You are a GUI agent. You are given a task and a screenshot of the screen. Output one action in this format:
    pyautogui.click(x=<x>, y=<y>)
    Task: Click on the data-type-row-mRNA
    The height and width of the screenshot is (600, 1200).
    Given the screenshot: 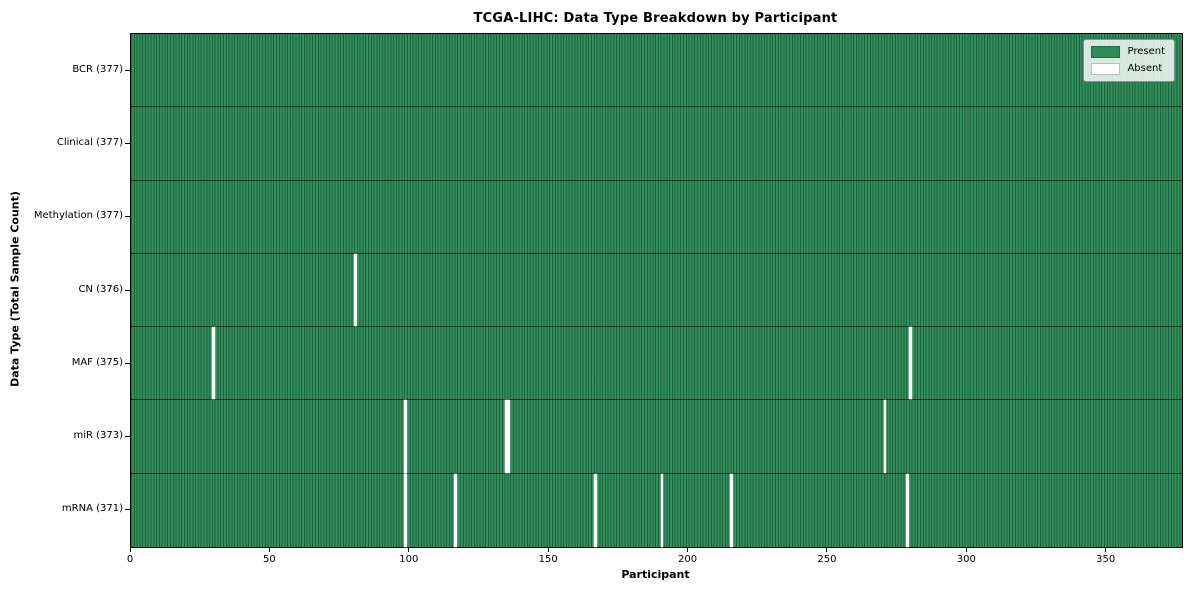 What is the action you would take?
    pyautogui.click(x=656, y=510)
    